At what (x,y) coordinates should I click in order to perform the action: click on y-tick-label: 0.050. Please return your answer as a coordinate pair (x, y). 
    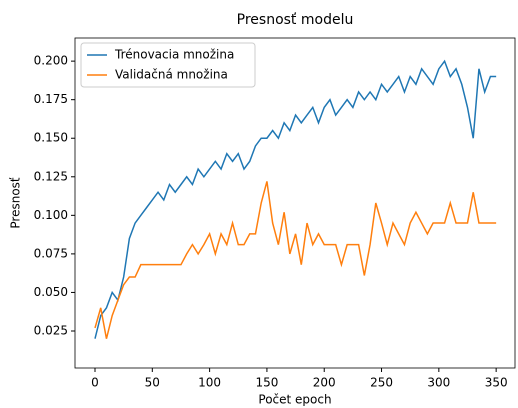
    Looking at the image, I should click on (51, 292).